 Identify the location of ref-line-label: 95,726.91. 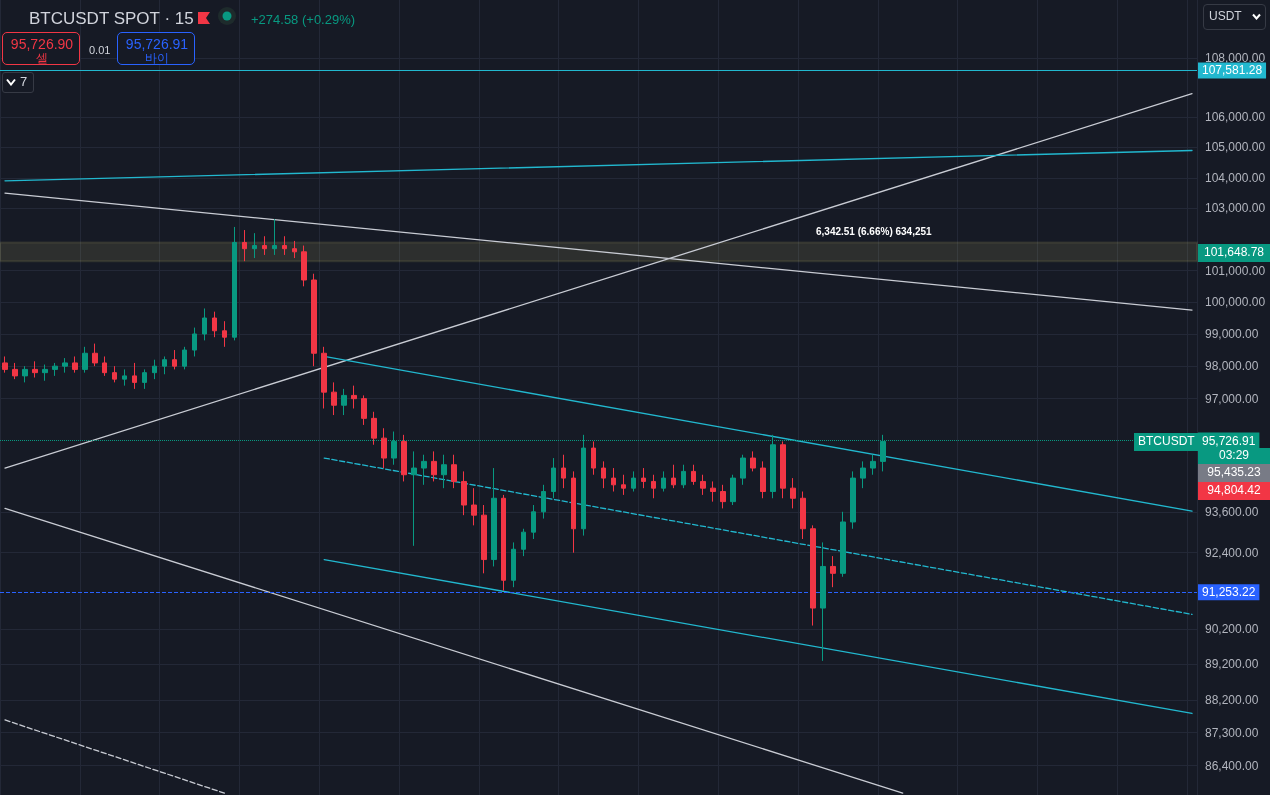
(1229, 440).